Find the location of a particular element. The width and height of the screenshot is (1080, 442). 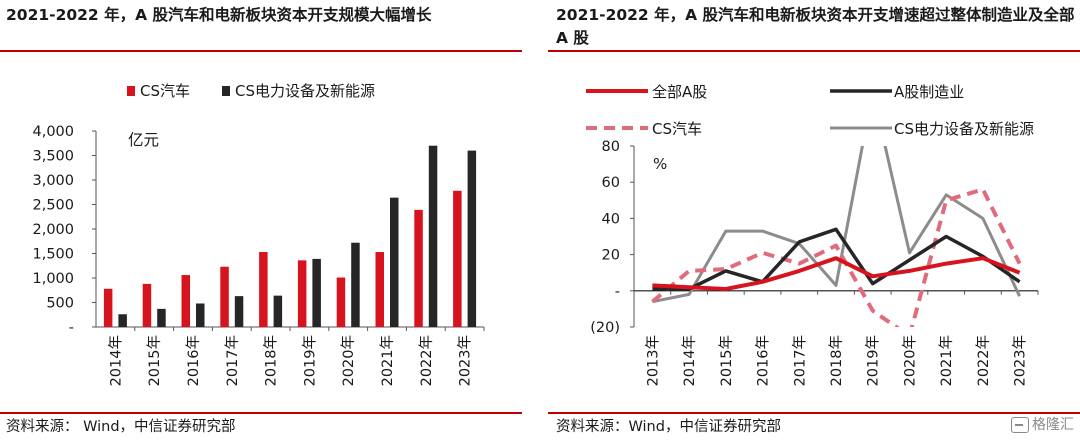

watermark-logo: 格隆汇 is located at coordinates (1042, 424).